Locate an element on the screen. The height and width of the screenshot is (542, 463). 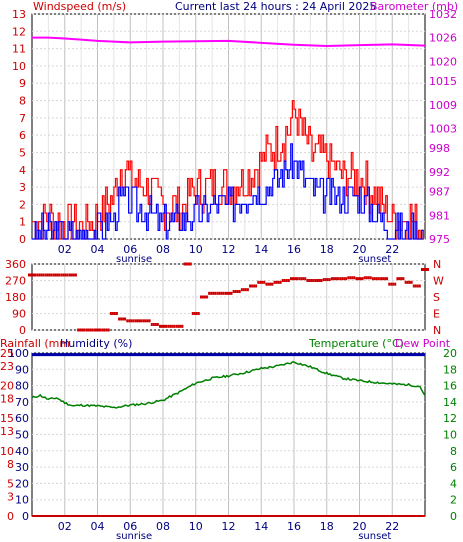
windspeed-tick-label: 7 is located at coordinates (22, 118).